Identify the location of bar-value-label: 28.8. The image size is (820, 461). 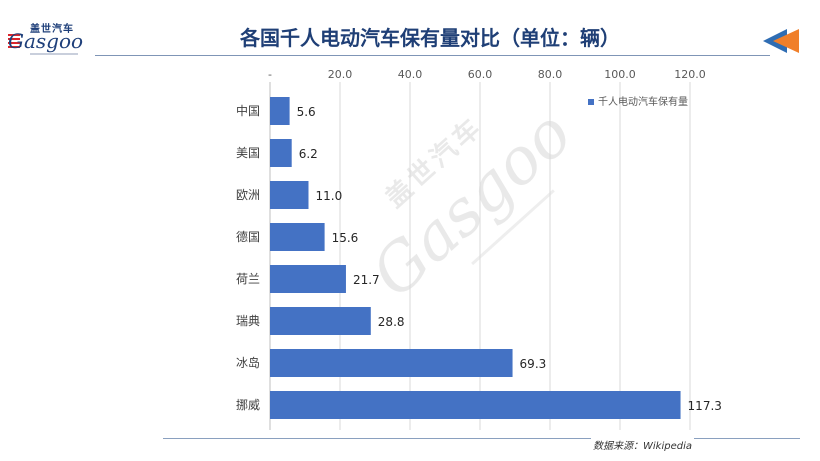
(391, 322).